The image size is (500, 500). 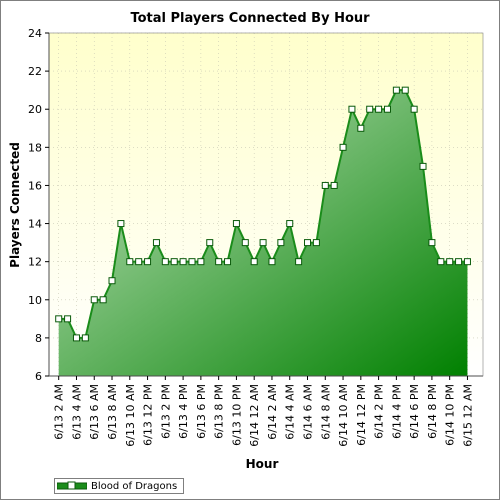 What do you see at coordinates (148, 415) in the screenshot?
I see `x-tick-label: 6/13 12 PM` at bounding box center [148, 415].